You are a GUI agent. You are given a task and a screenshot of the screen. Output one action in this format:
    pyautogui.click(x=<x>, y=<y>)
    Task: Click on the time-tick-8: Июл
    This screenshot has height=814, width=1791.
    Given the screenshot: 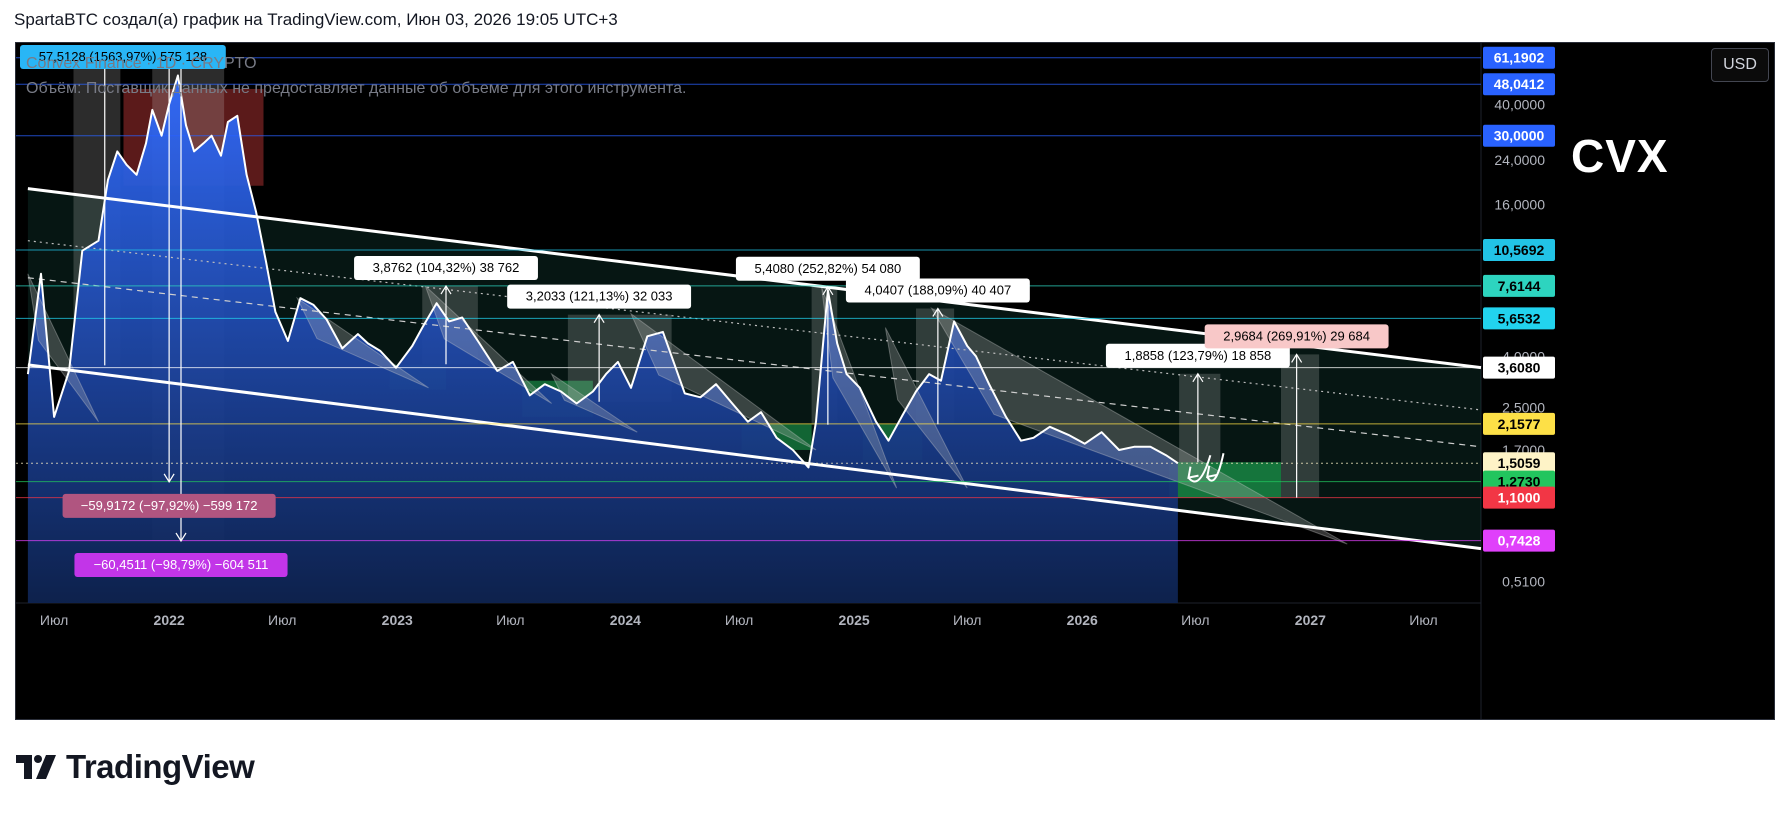 What is the action you would take?
    pyautogui.click(x=967, y=620)
    